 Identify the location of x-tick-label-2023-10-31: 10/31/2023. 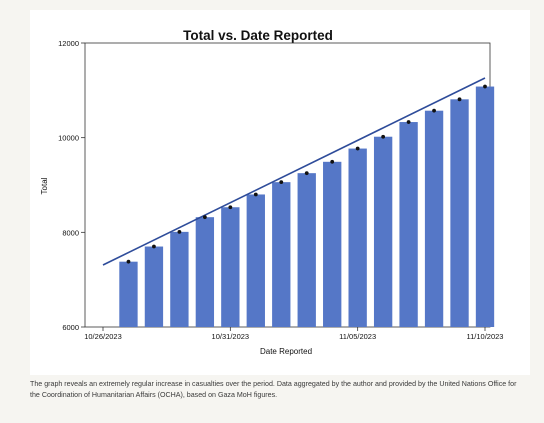
(231, 336).